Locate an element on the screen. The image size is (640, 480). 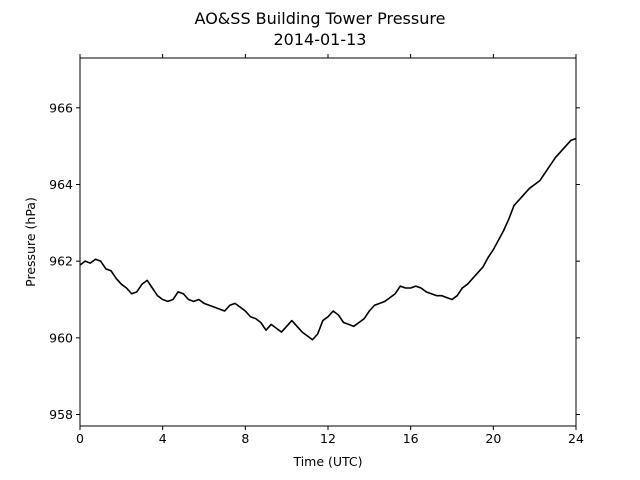
x-tick-label: 12 is located at coordinates (328, 438).